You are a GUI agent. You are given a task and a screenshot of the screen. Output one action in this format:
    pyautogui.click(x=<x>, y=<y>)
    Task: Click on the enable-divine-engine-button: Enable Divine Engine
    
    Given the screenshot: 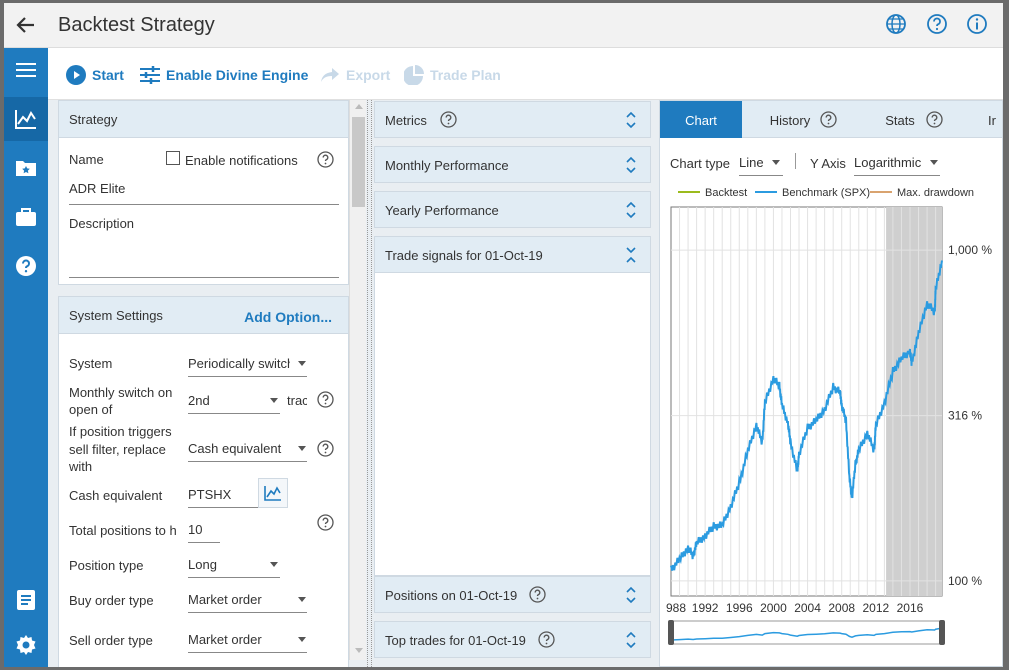 What is the action you would take?
    pyautogui.click(x=224, y=75)
    